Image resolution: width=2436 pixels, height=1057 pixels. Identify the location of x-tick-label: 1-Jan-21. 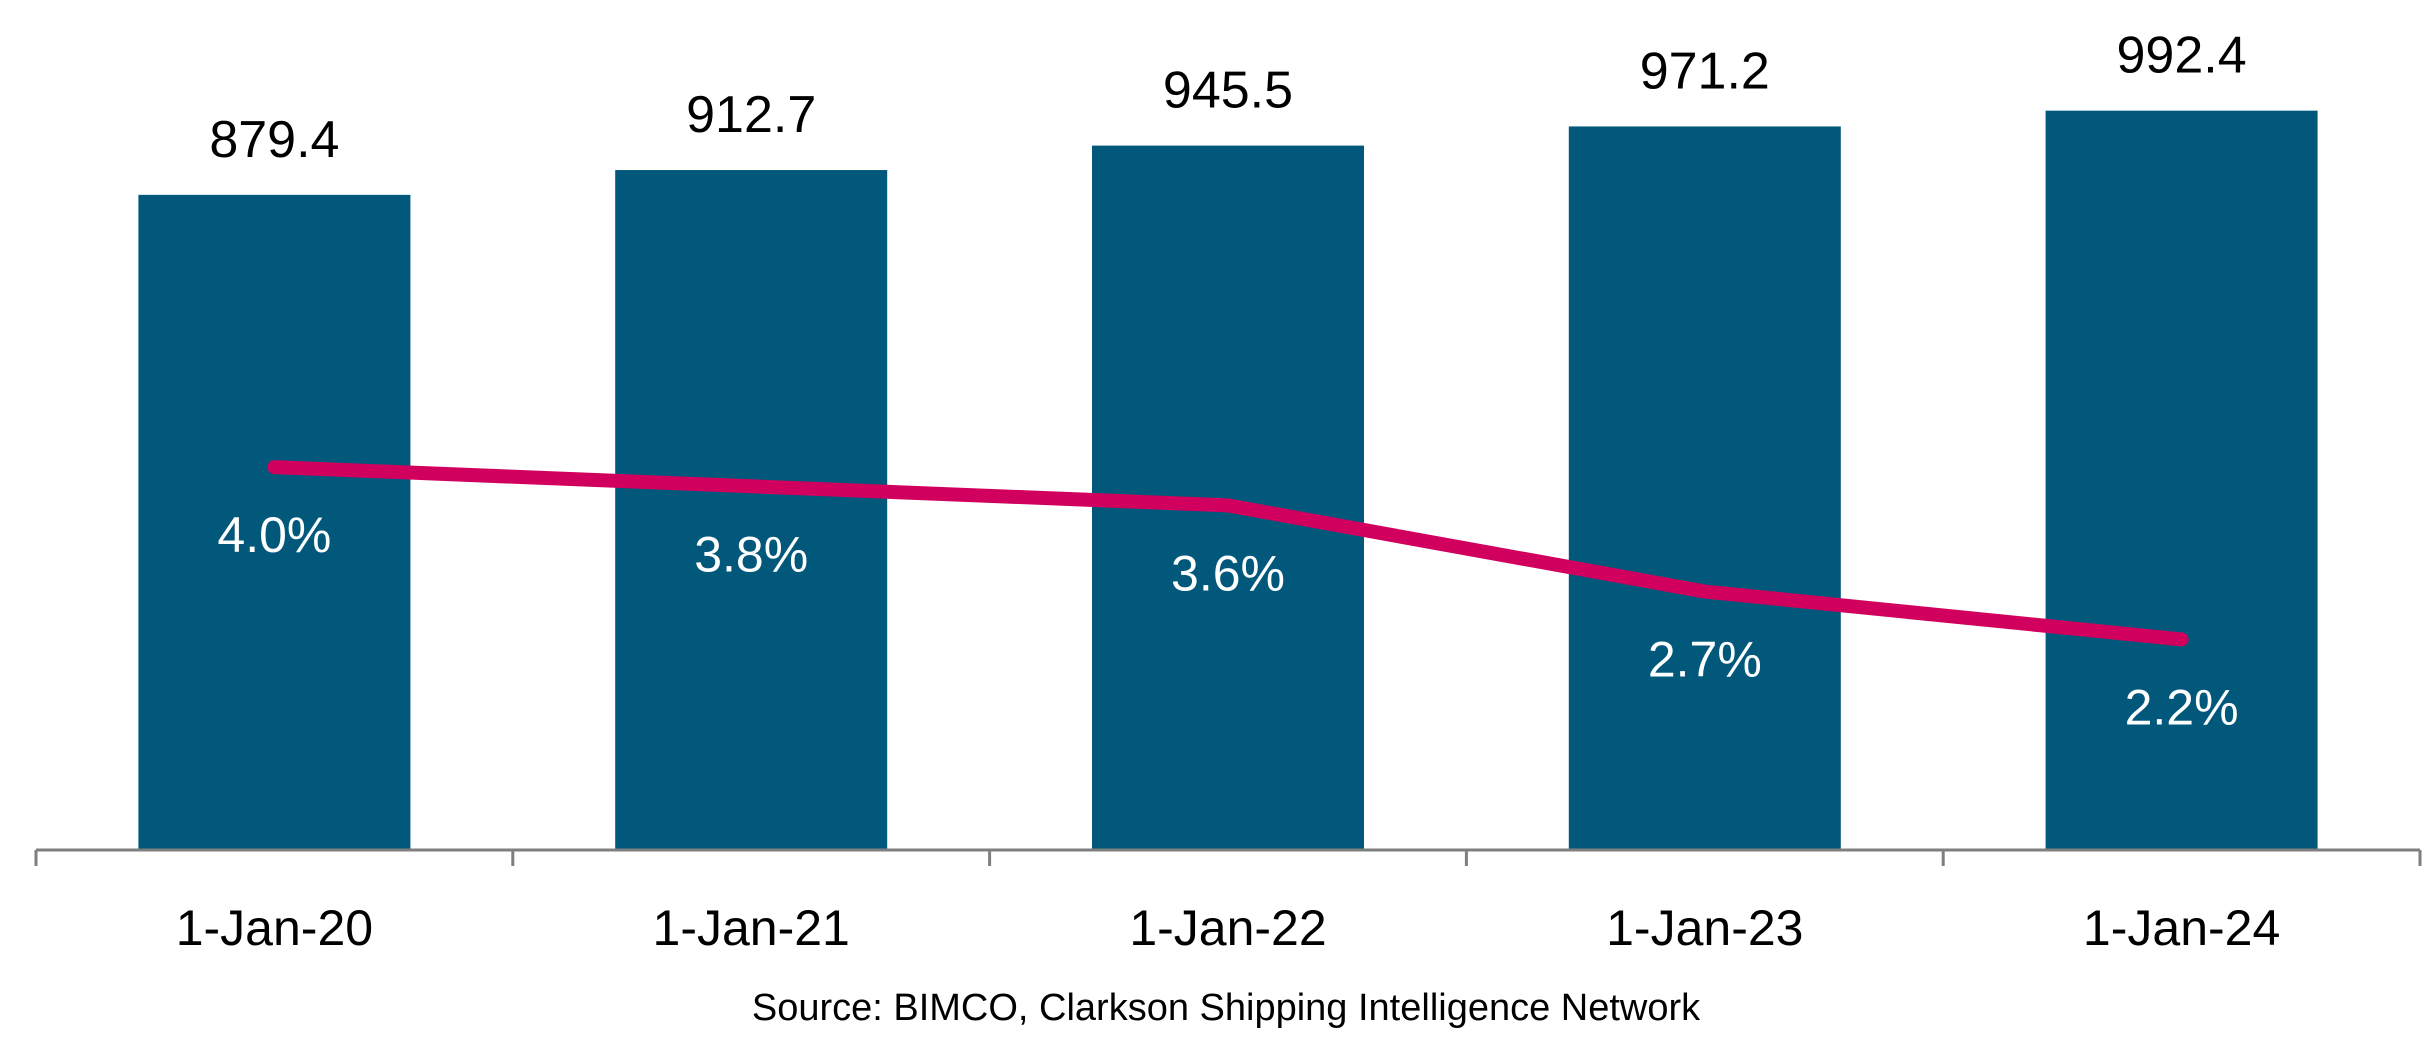
(751, 928).